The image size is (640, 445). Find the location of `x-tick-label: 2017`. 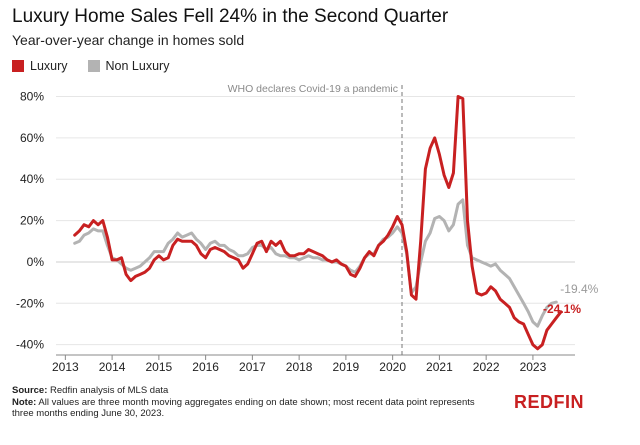

x-tick-label: 2017 is located at coordinates (252, 367).